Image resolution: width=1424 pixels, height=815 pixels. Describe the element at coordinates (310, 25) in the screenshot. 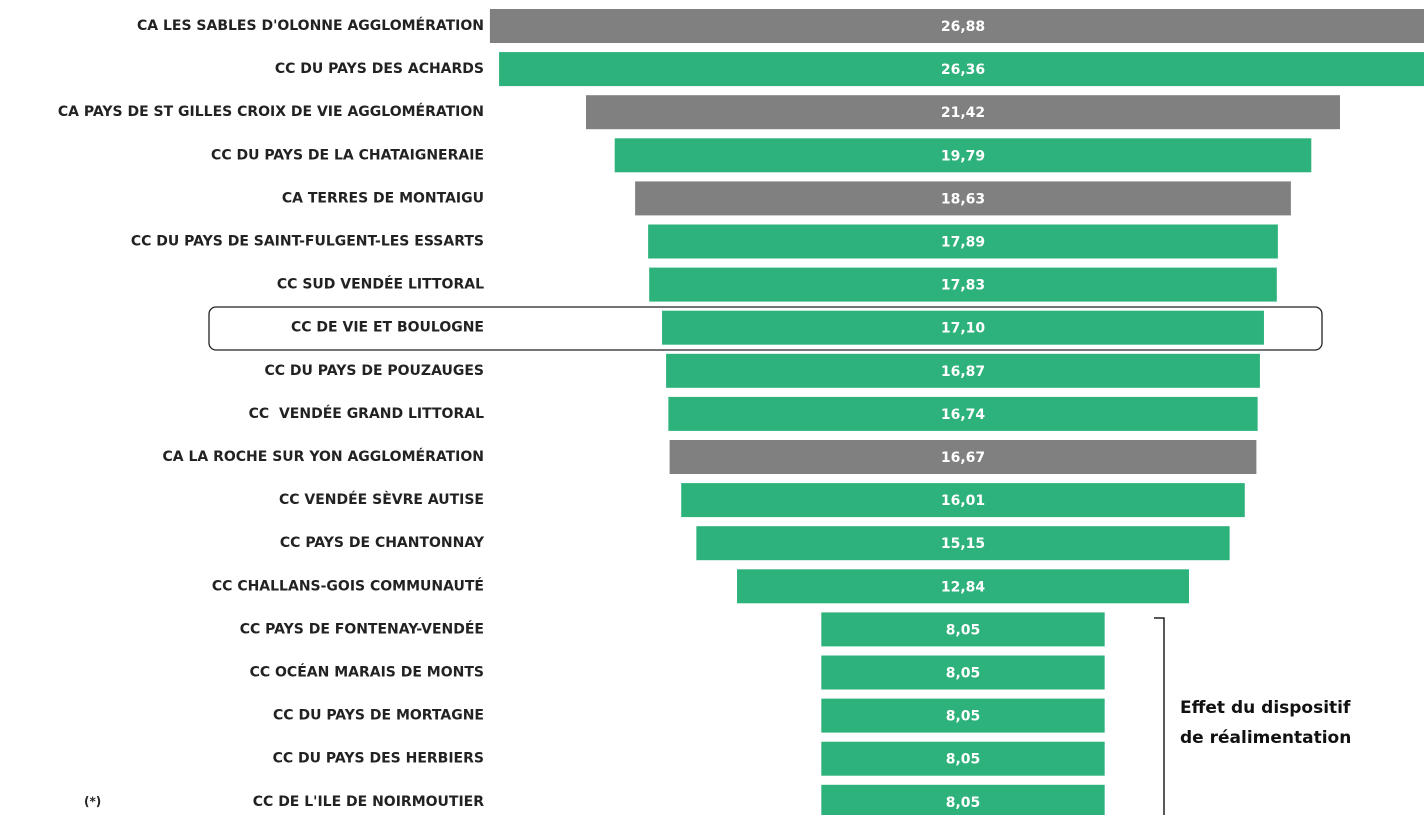

I see `category-label: CA LES SABLES D'OLONNE AGGLOMÉRATION` at that location.